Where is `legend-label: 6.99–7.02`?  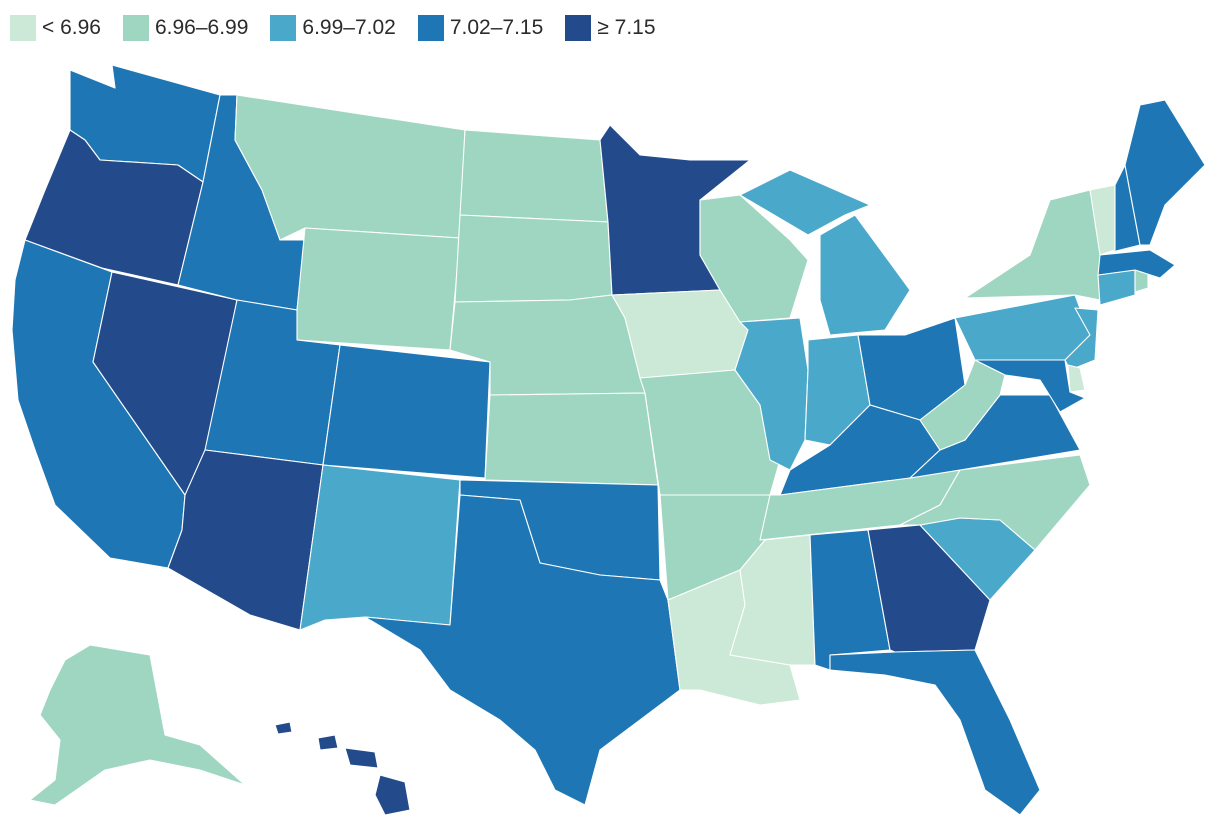
legend-label: 6.99–7.02 is located at coordinates (349, 27).